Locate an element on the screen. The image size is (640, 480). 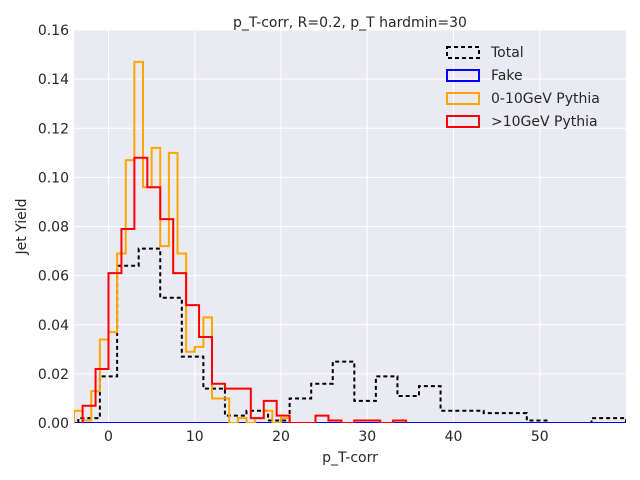
y-tick-label: 0.00 is located at coordinates (53, 424).